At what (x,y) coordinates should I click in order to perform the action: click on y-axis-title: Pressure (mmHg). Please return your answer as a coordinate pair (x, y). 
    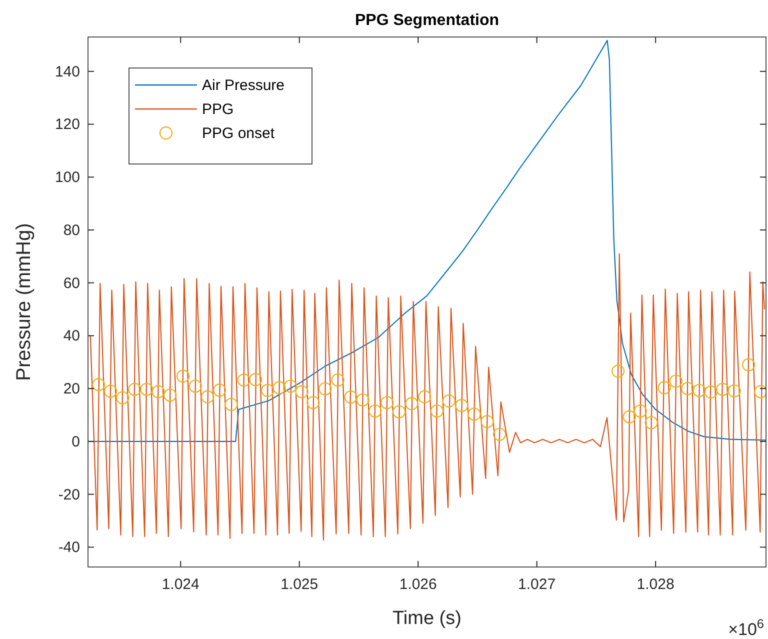
    Looking at the image, I should click on (24, 302).